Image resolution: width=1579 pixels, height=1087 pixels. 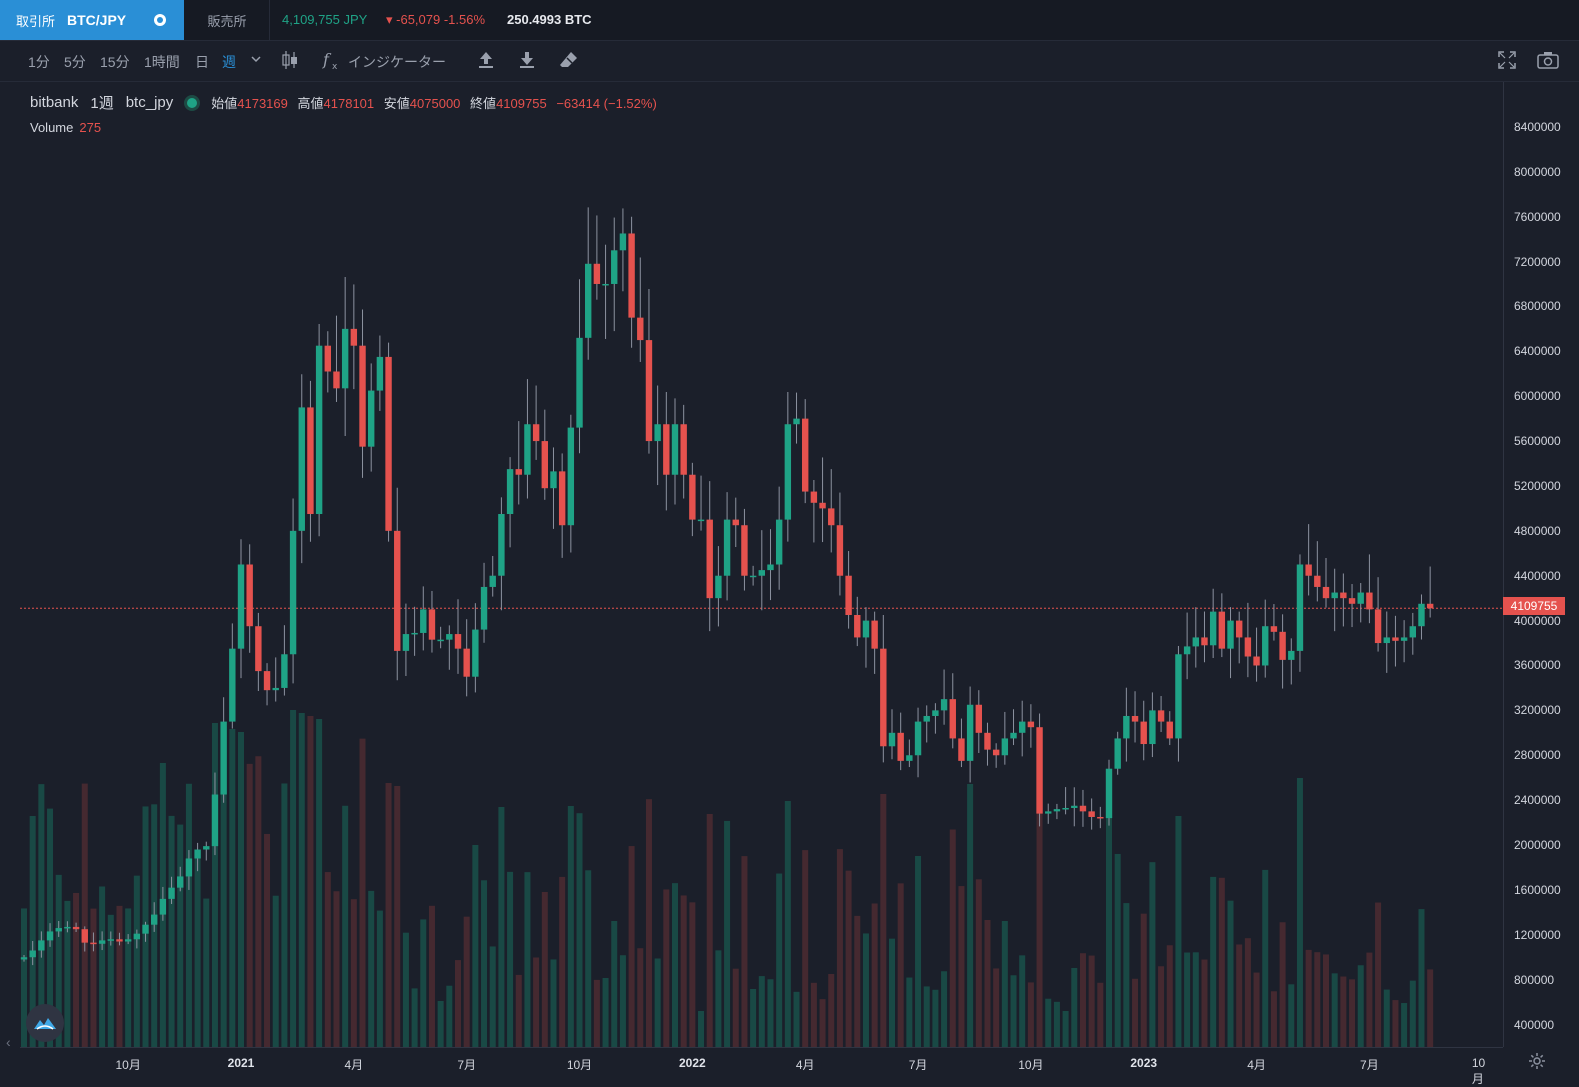 What do you see at coordinates (397, 62) in the screenshot?
I see `indicator-label: インジケーター` at bounding box center [397, 62].